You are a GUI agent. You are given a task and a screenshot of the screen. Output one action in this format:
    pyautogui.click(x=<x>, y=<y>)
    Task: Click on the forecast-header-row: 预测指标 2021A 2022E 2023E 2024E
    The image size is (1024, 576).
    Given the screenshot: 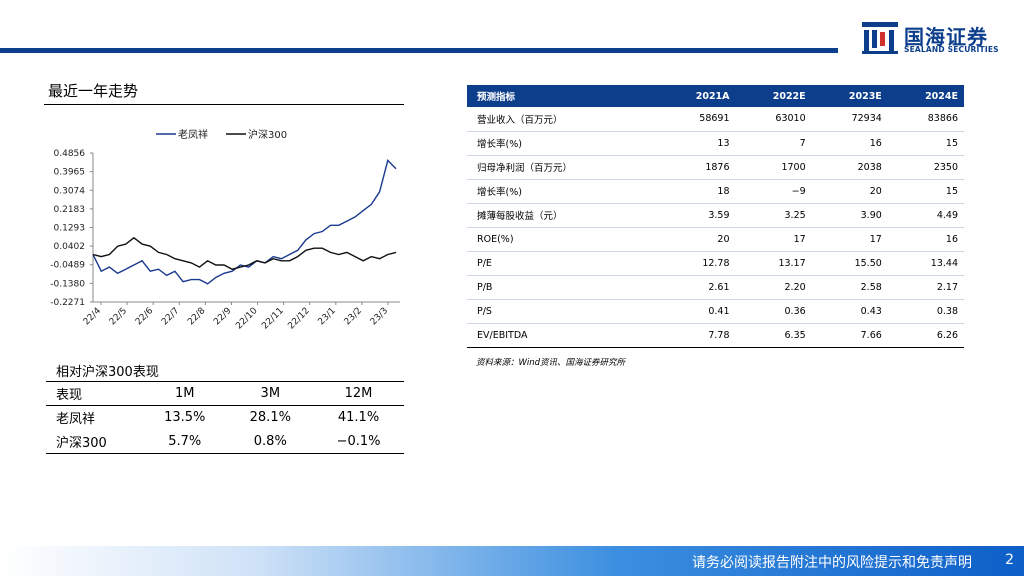 What is the action you would take?
    pyautogui.click(x=715, y=96)
    